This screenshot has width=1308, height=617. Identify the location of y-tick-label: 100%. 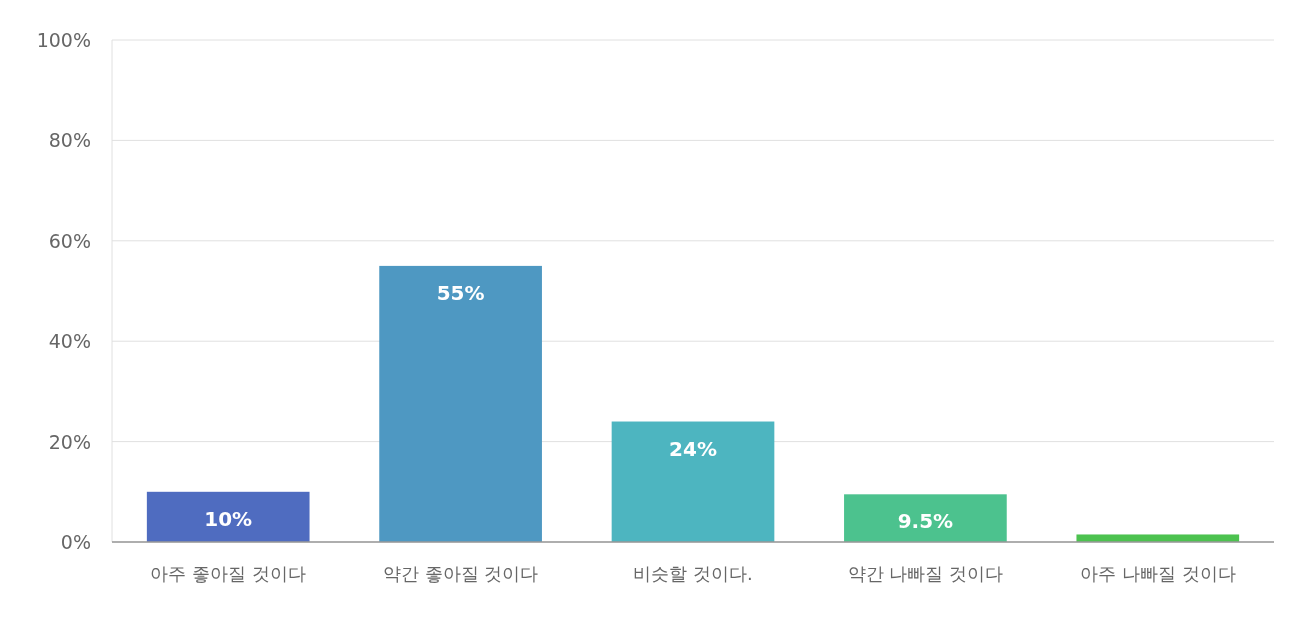
(63, 40).